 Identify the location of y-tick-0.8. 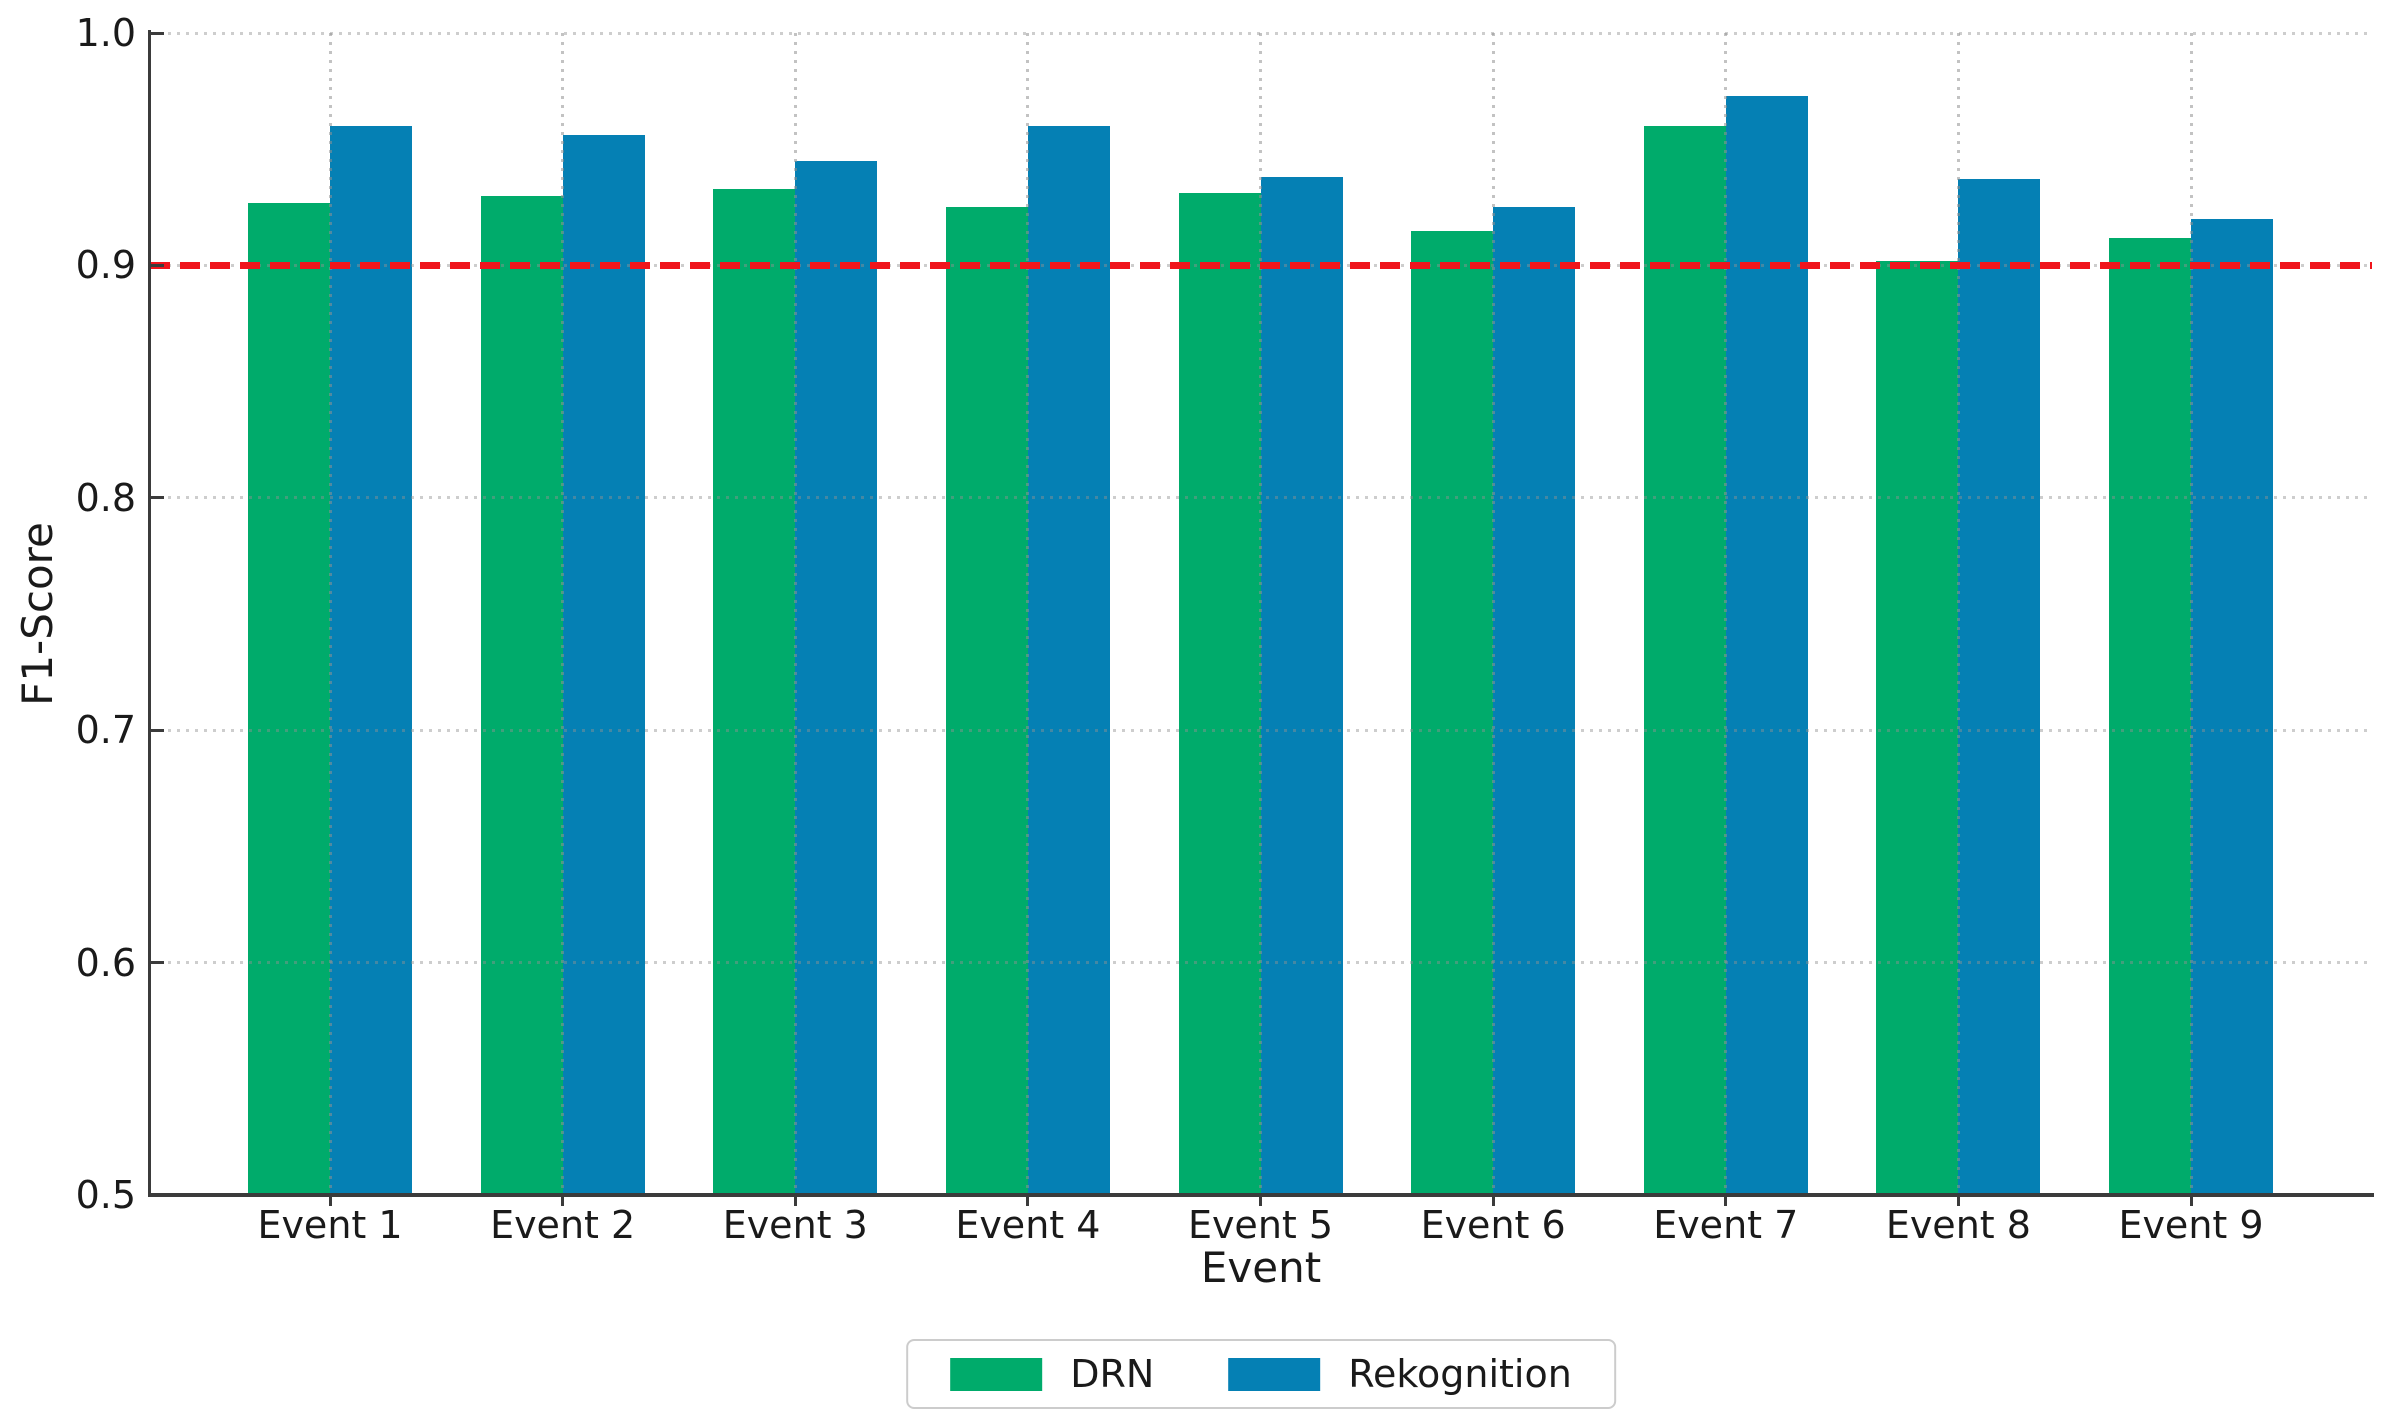
(157, 498).